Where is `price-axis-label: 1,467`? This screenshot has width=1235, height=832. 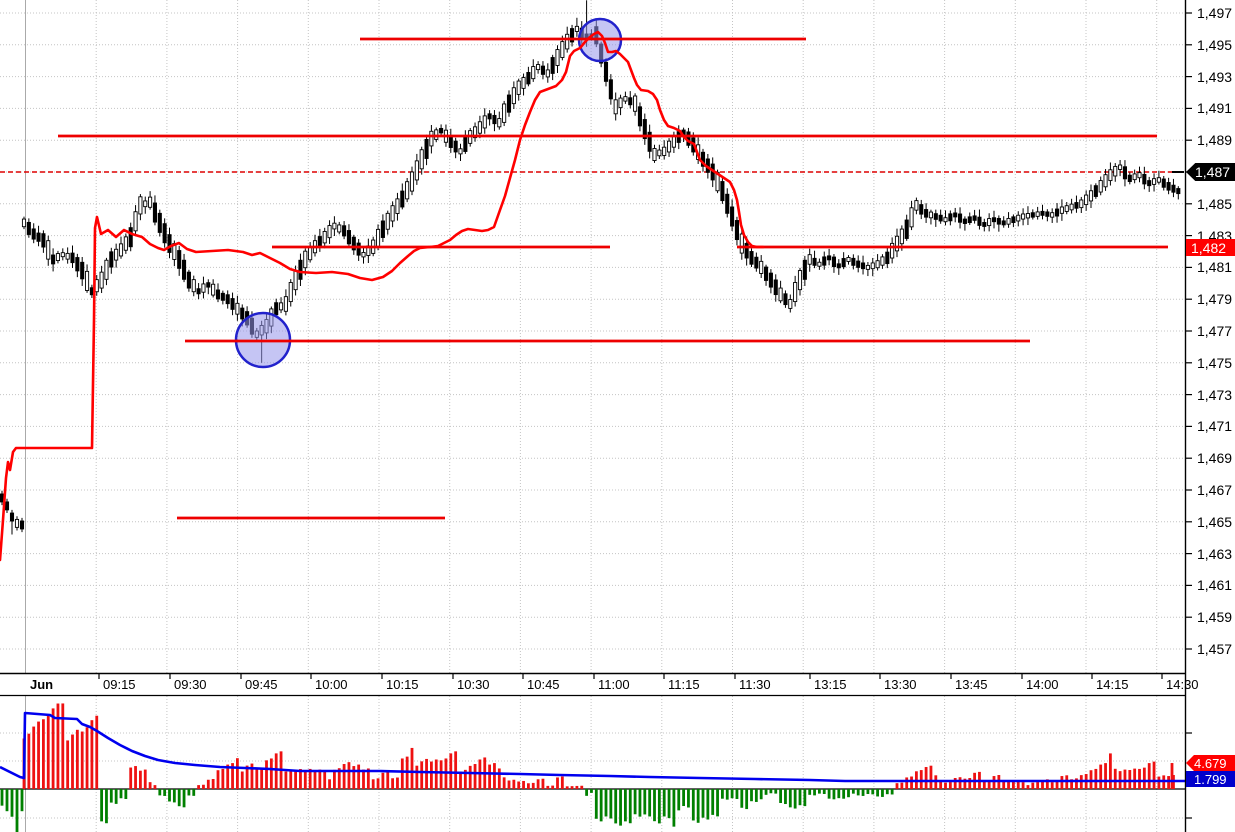
price-axis-label: 1,467 is located at coordinates (1215, 490).